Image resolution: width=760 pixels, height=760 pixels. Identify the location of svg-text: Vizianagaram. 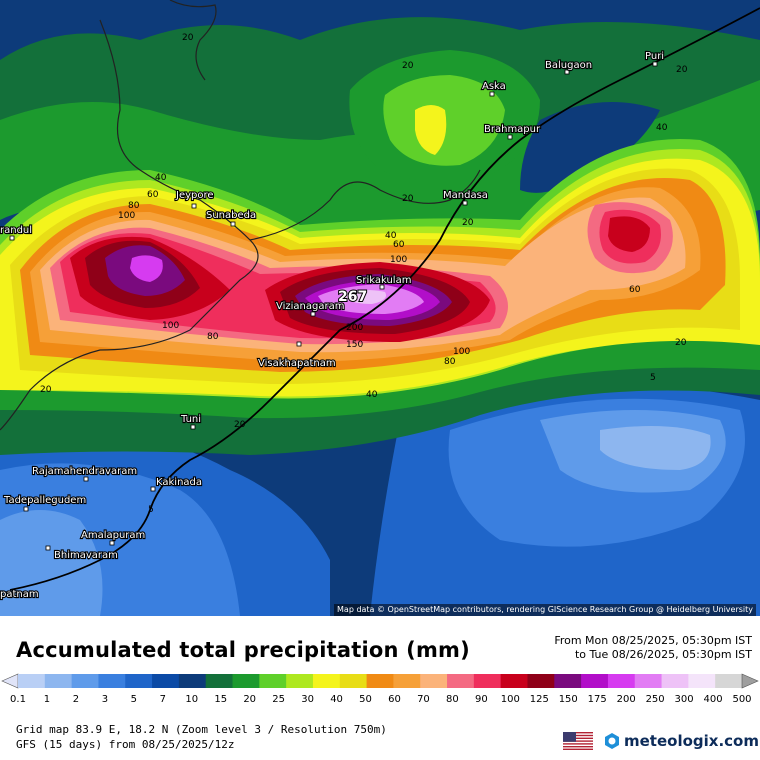
(310, 306).